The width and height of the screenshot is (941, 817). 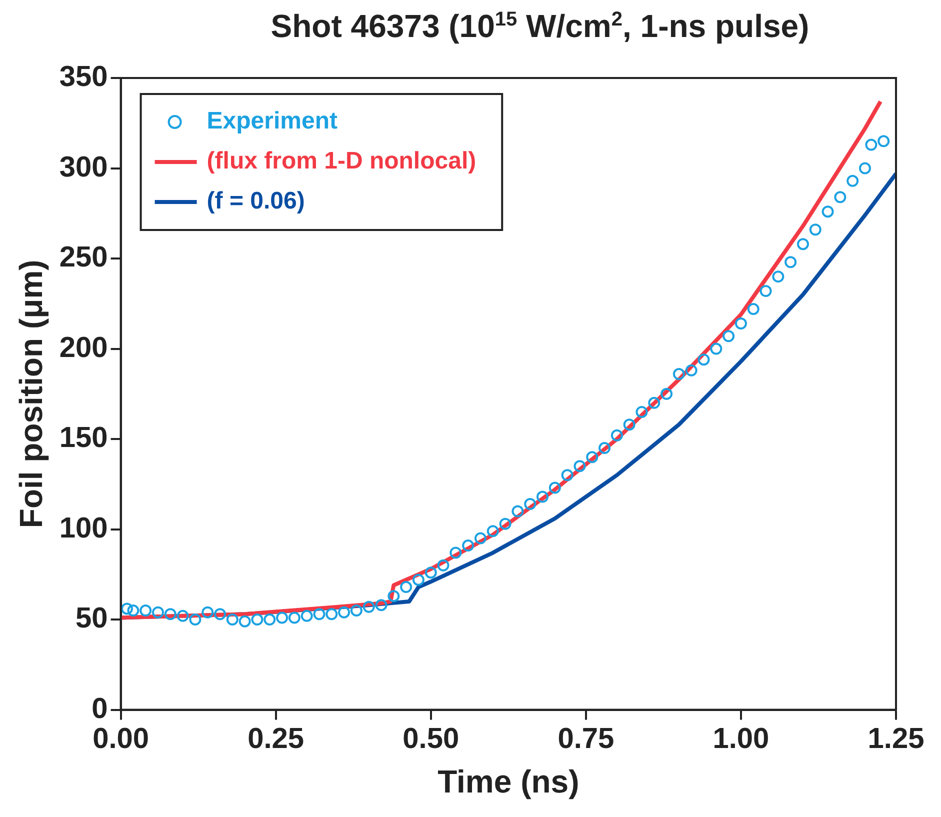 What do you see at coordinates (31, 394) in the screenshot?
I see `y-axis-title: Foil position (μm)` at bounding box center [31, 394].